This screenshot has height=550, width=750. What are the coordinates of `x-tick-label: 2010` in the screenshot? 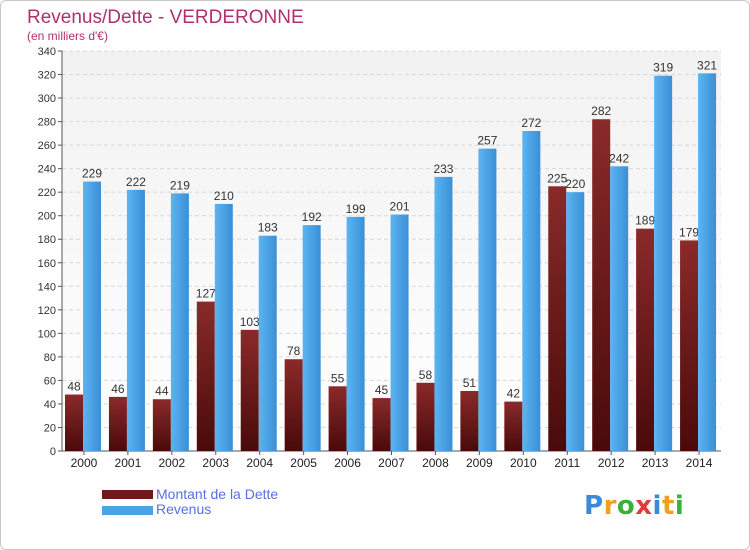 It's located at (523, 463).